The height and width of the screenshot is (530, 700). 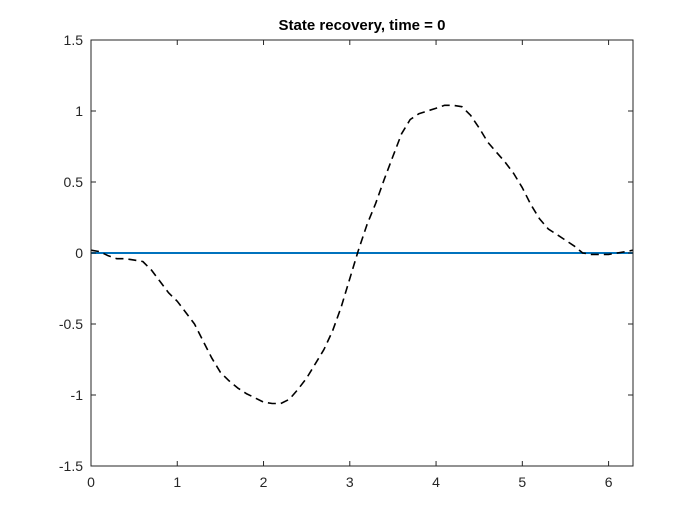 What do you see at coordinates (350, 482) in the screenshot?
I see `x-tick-label: 3` at bounding box center [350, 482].